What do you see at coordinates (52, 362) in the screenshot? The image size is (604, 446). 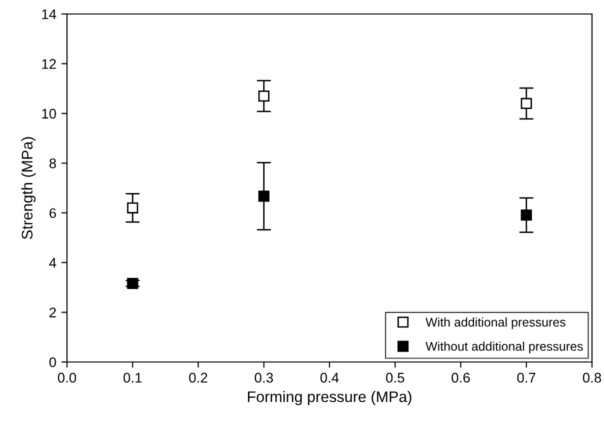 I see `y-tick-label: 0` at bounding box center [52, 362].